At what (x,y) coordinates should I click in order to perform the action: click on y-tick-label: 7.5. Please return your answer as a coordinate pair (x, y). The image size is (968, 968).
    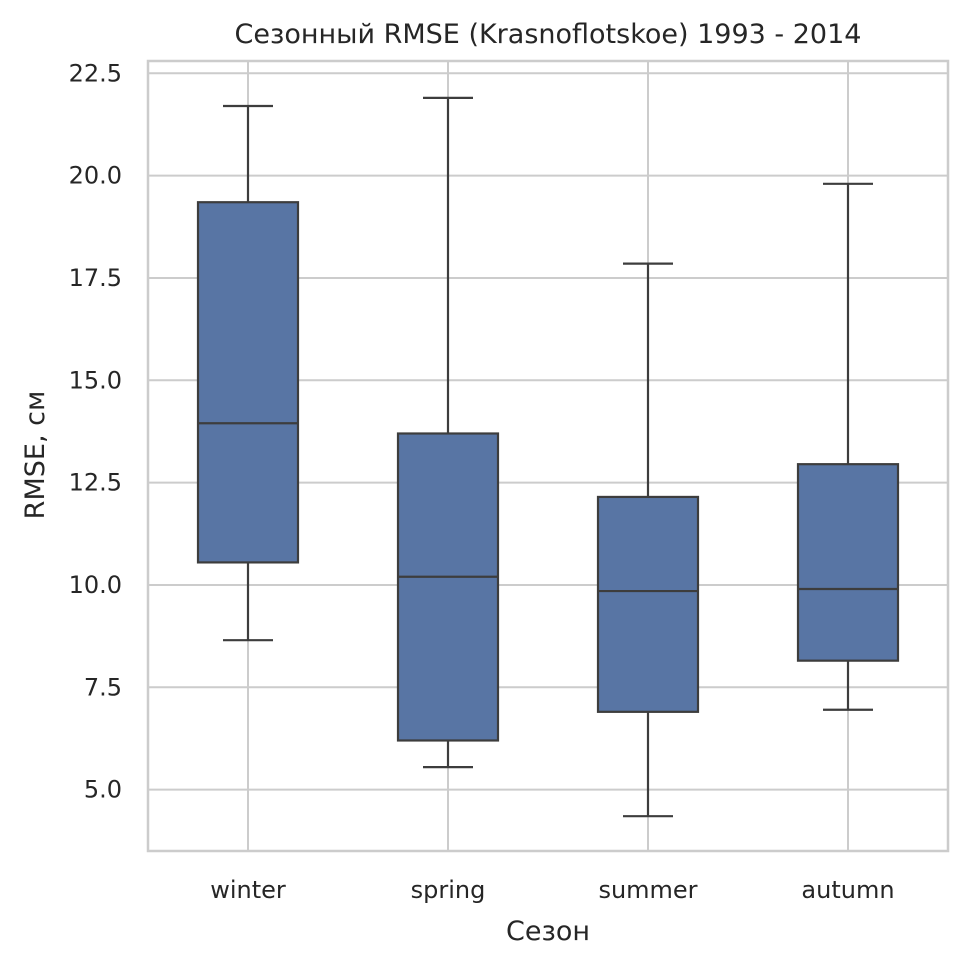
    Looking at the image, I should click on (103, 687).